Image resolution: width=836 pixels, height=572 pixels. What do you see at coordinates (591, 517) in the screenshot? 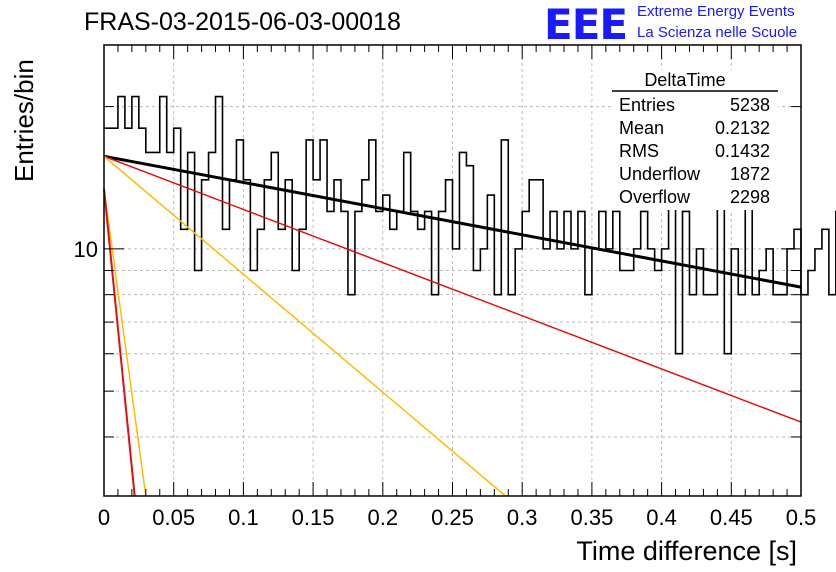
I see `x-tick-label: 0.35` at bounding box center [591, 517].